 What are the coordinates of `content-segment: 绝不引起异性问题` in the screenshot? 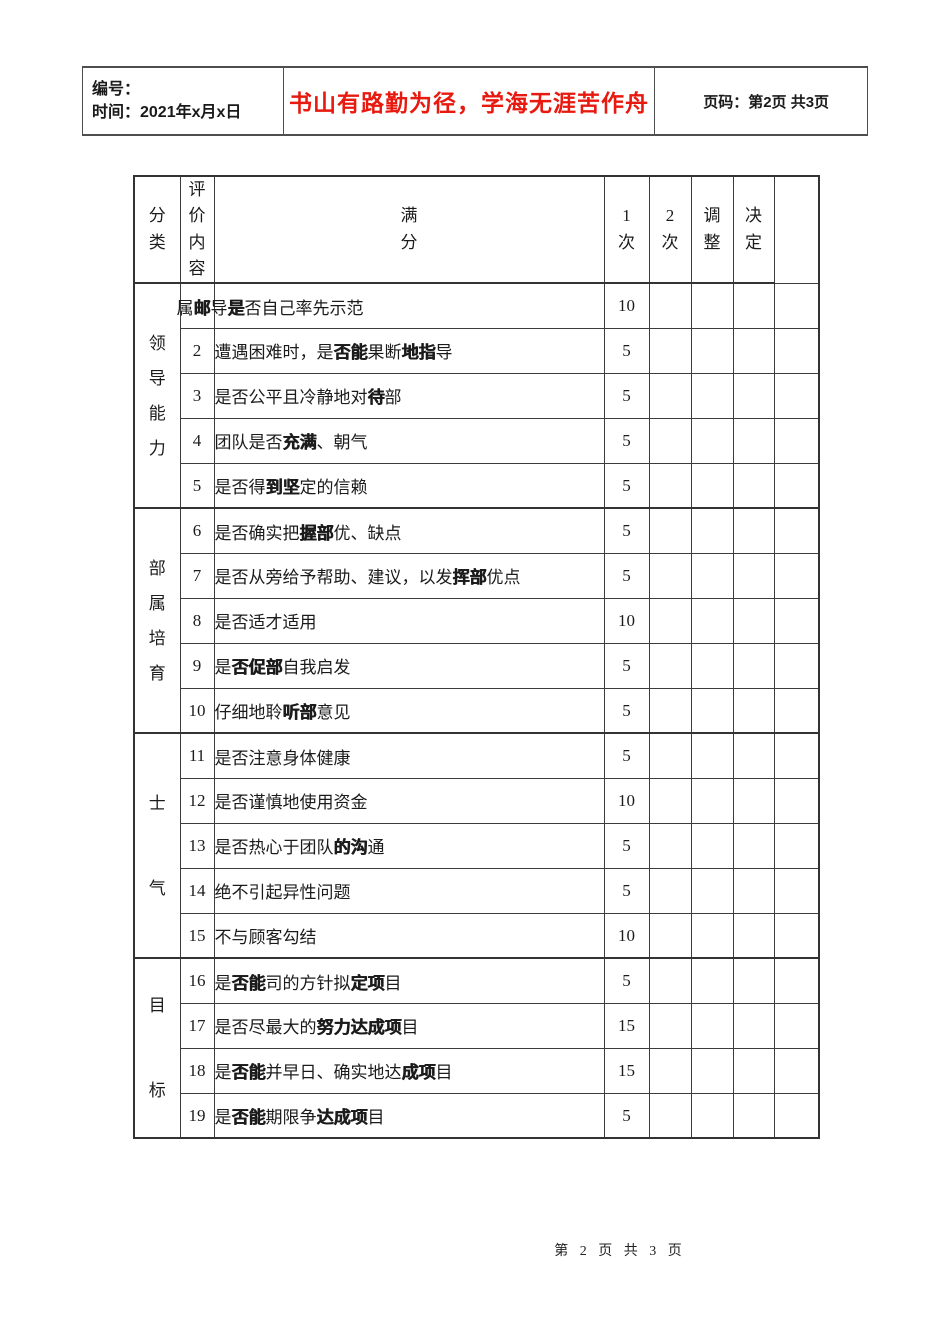 It's located at (282, 893).